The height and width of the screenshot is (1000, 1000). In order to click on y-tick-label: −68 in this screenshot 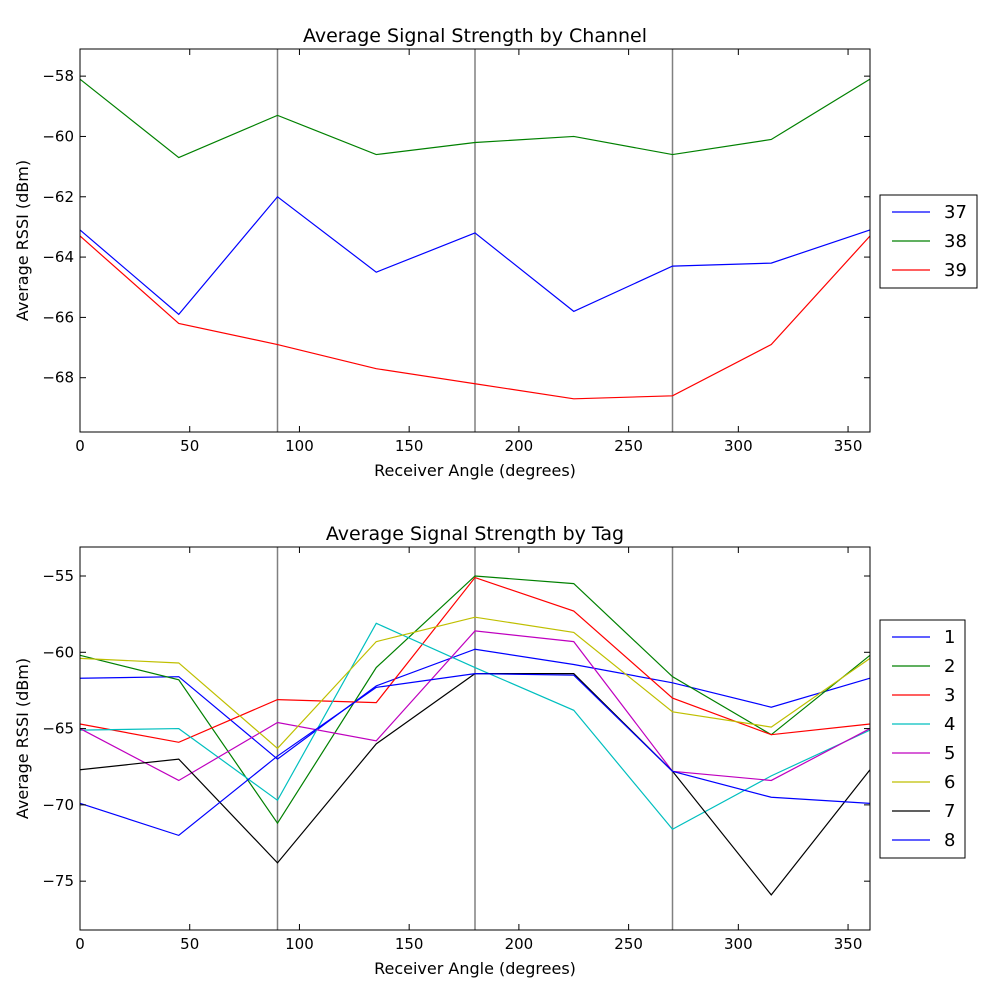, I will do `click(58, 378)`.